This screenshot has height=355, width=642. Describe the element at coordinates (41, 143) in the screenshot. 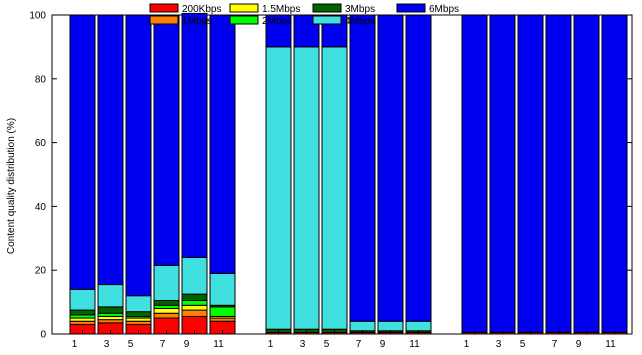

I see `y-tick-label: 60` at that location.